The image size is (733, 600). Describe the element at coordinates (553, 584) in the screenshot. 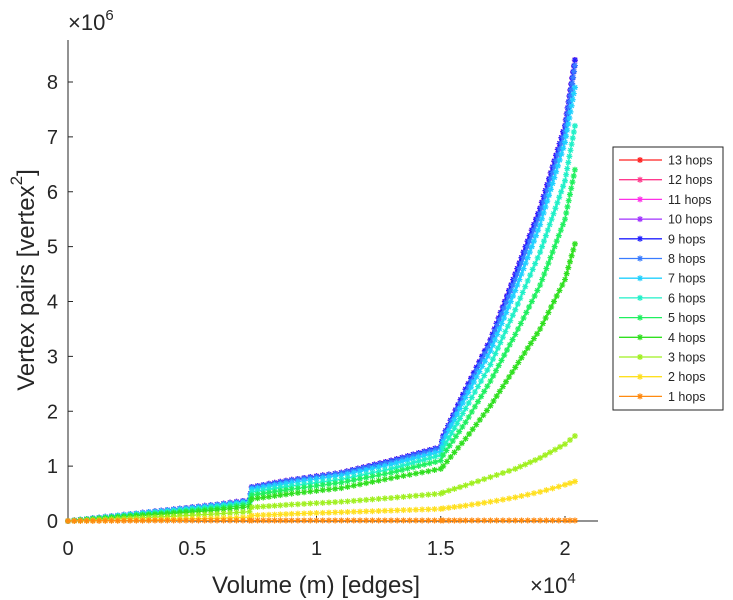

I see `x-multiplier: ×10⁴` at that location.